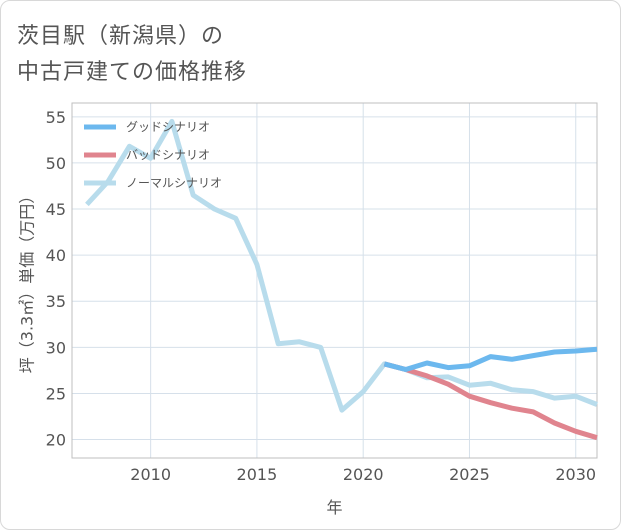 Image resolution: width=621 pixels, height=530 pixels. I want to click on chart-title: 茨目駅（新潟県）の 中古戸建ての価格推移, so click(132, 55).